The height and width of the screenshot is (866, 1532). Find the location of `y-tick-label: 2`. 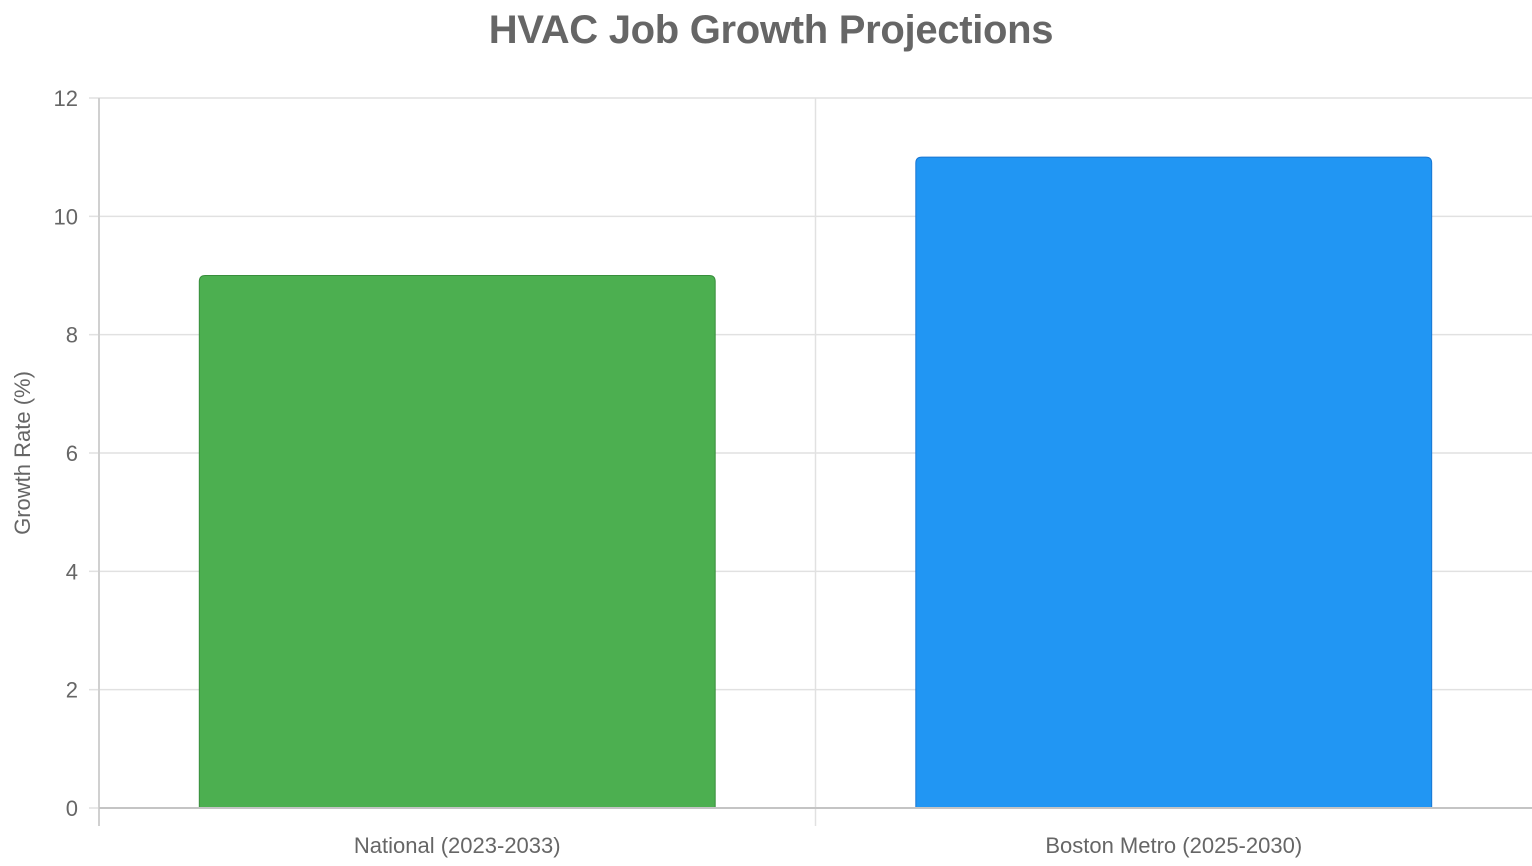

y-tick-label: 2 is located at coordinates (72, 690).